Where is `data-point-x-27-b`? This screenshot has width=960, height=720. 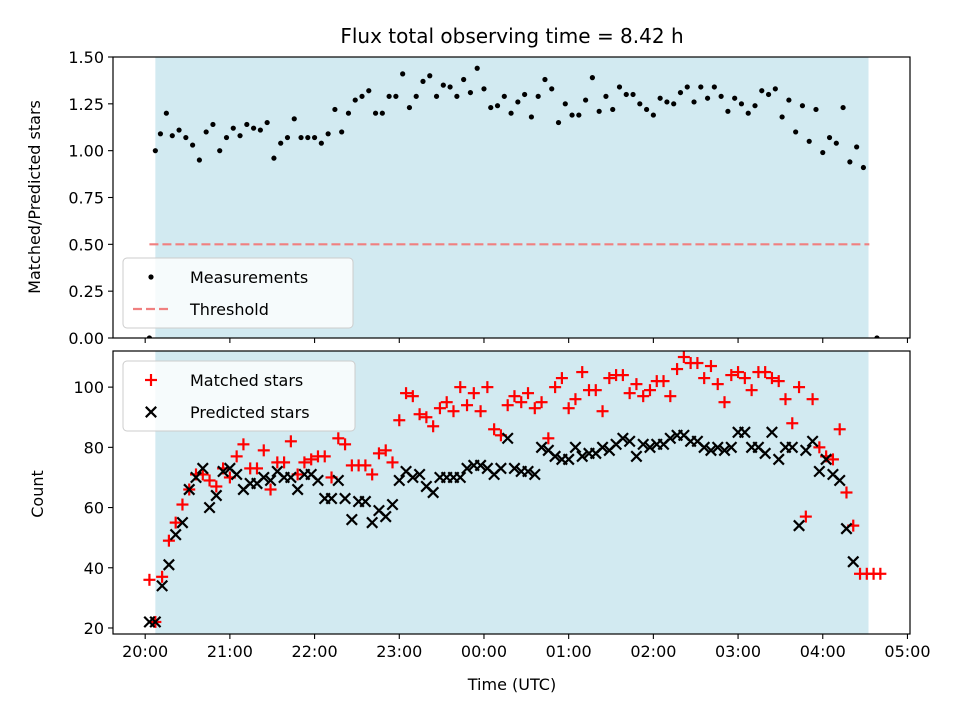
data-point-x-27-b is located at coordinates (331, 498).